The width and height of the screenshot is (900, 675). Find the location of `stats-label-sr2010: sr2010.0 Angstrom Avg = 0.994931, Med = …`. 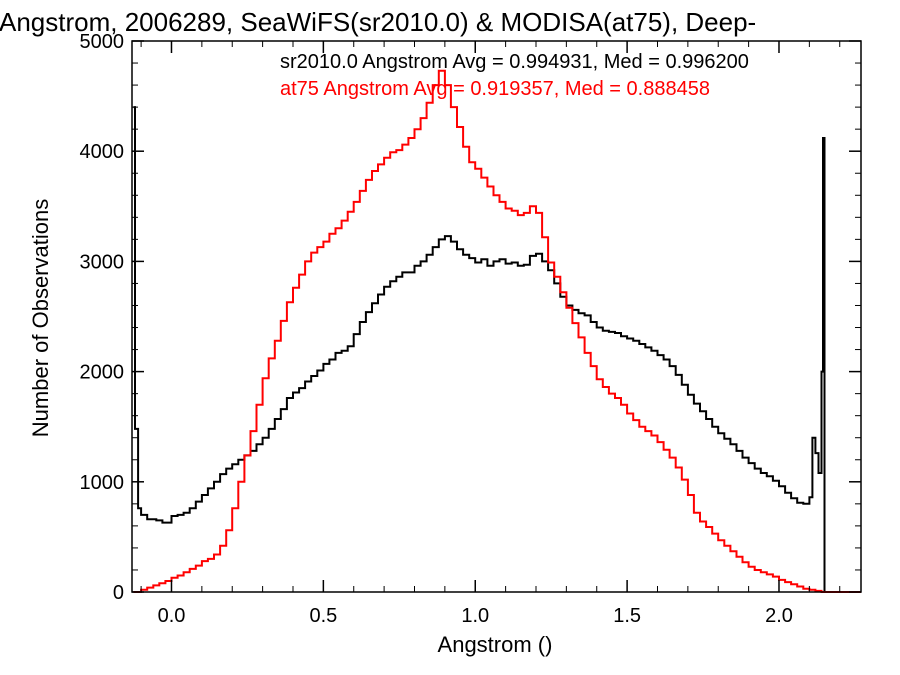

stats-label-sr2010: sr2010.0 Angstrom Avg = 0.994931, Med = … is located at coordinates (514, 62).